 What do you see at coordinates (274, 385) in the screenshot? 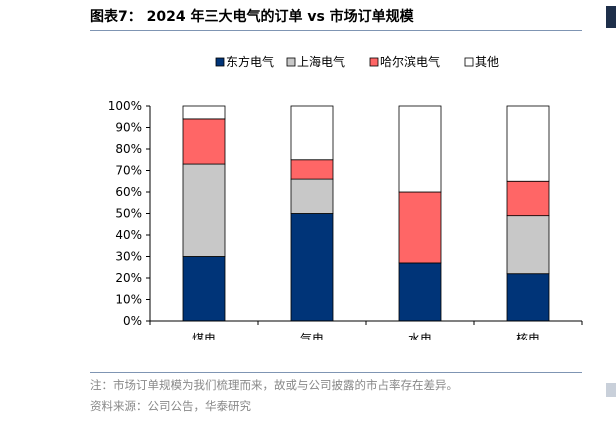
I see `footnote: 注：市场订单规模为我们梳理而来，故或与公司披露的市占率存在差异。` at bounding box center [274, 385].